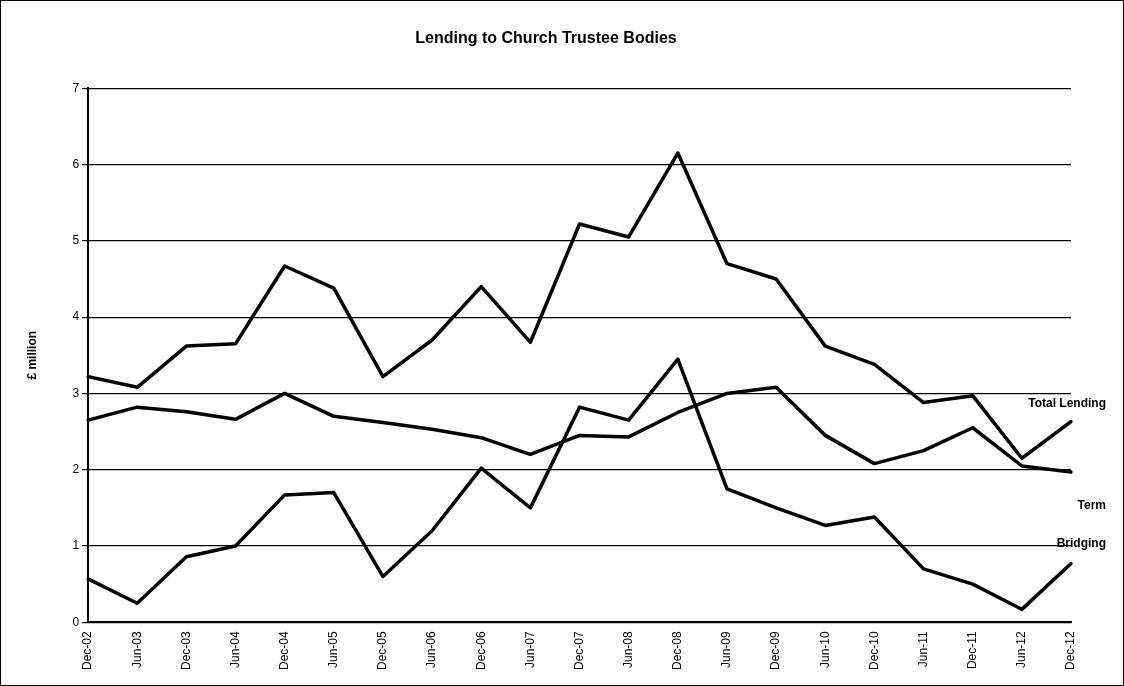 The image size is (1124, 686). Describe the element at coordinates (578, 650) in the screenshot. I see `x-tick-label: Dec-07` at that location.